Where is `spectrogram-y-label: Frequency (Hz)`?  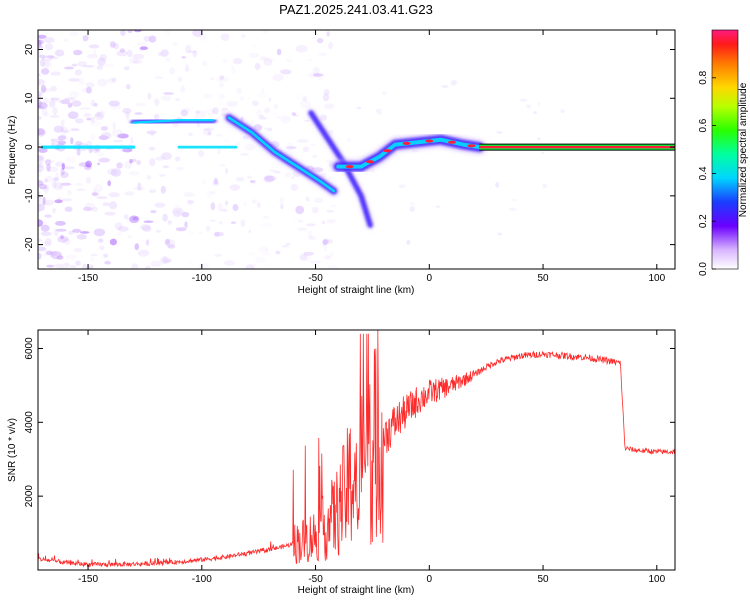 spectrogram-y-label: Frequency (Hz) is located at coordinates (12, 150).